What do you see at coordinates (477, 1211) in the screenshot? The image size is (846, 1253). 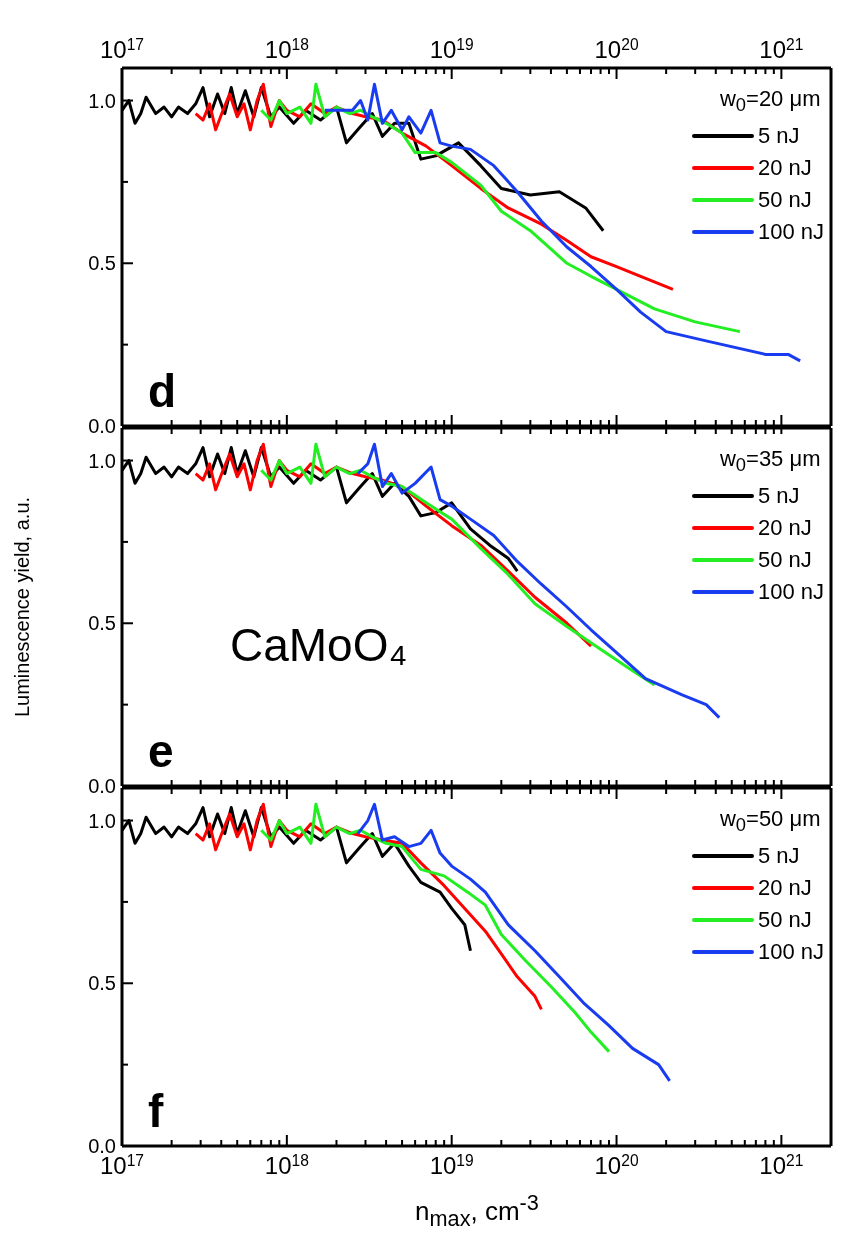 I see `x-axis-title: n$_{max}$, cm$^{-3}$` at bounding box center [477, 1211].